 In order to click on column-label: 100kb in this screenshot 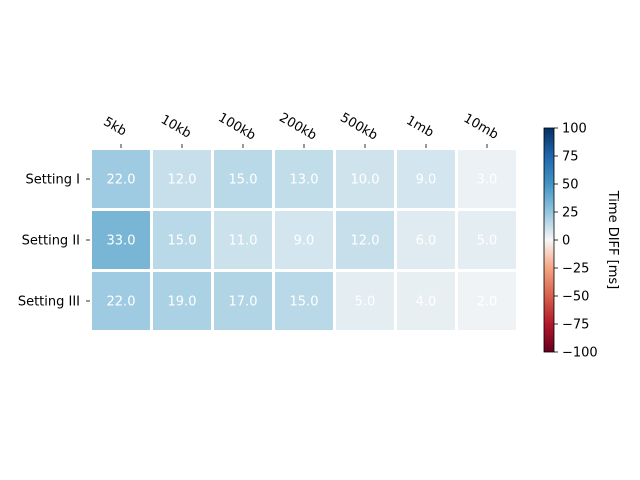, I will do `click(236, 126)`.